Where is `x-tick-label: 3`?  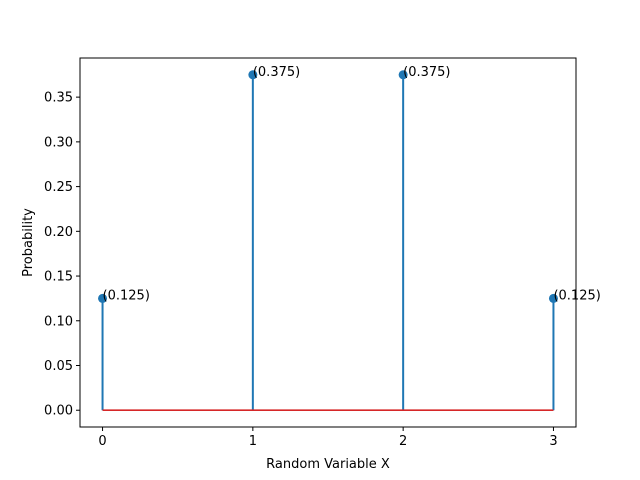 x-tick-label: 3 is located at coordinates (553, 441).